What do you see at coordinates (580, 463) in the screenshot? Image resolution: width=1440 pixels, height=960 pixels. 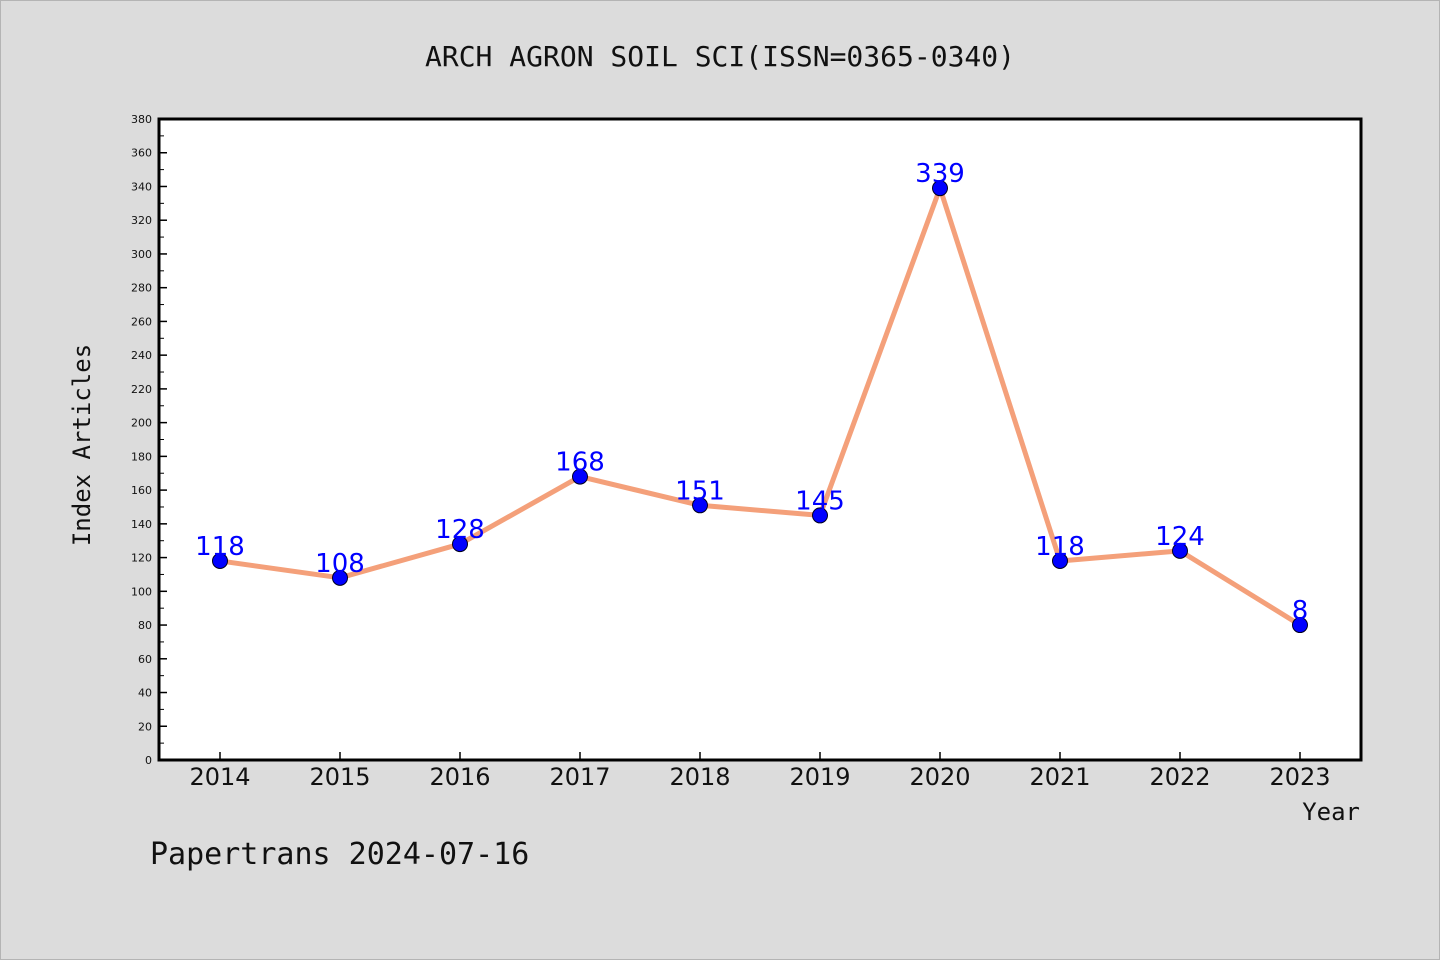 I see `data-label: 168` at bounding box center [580, 463].